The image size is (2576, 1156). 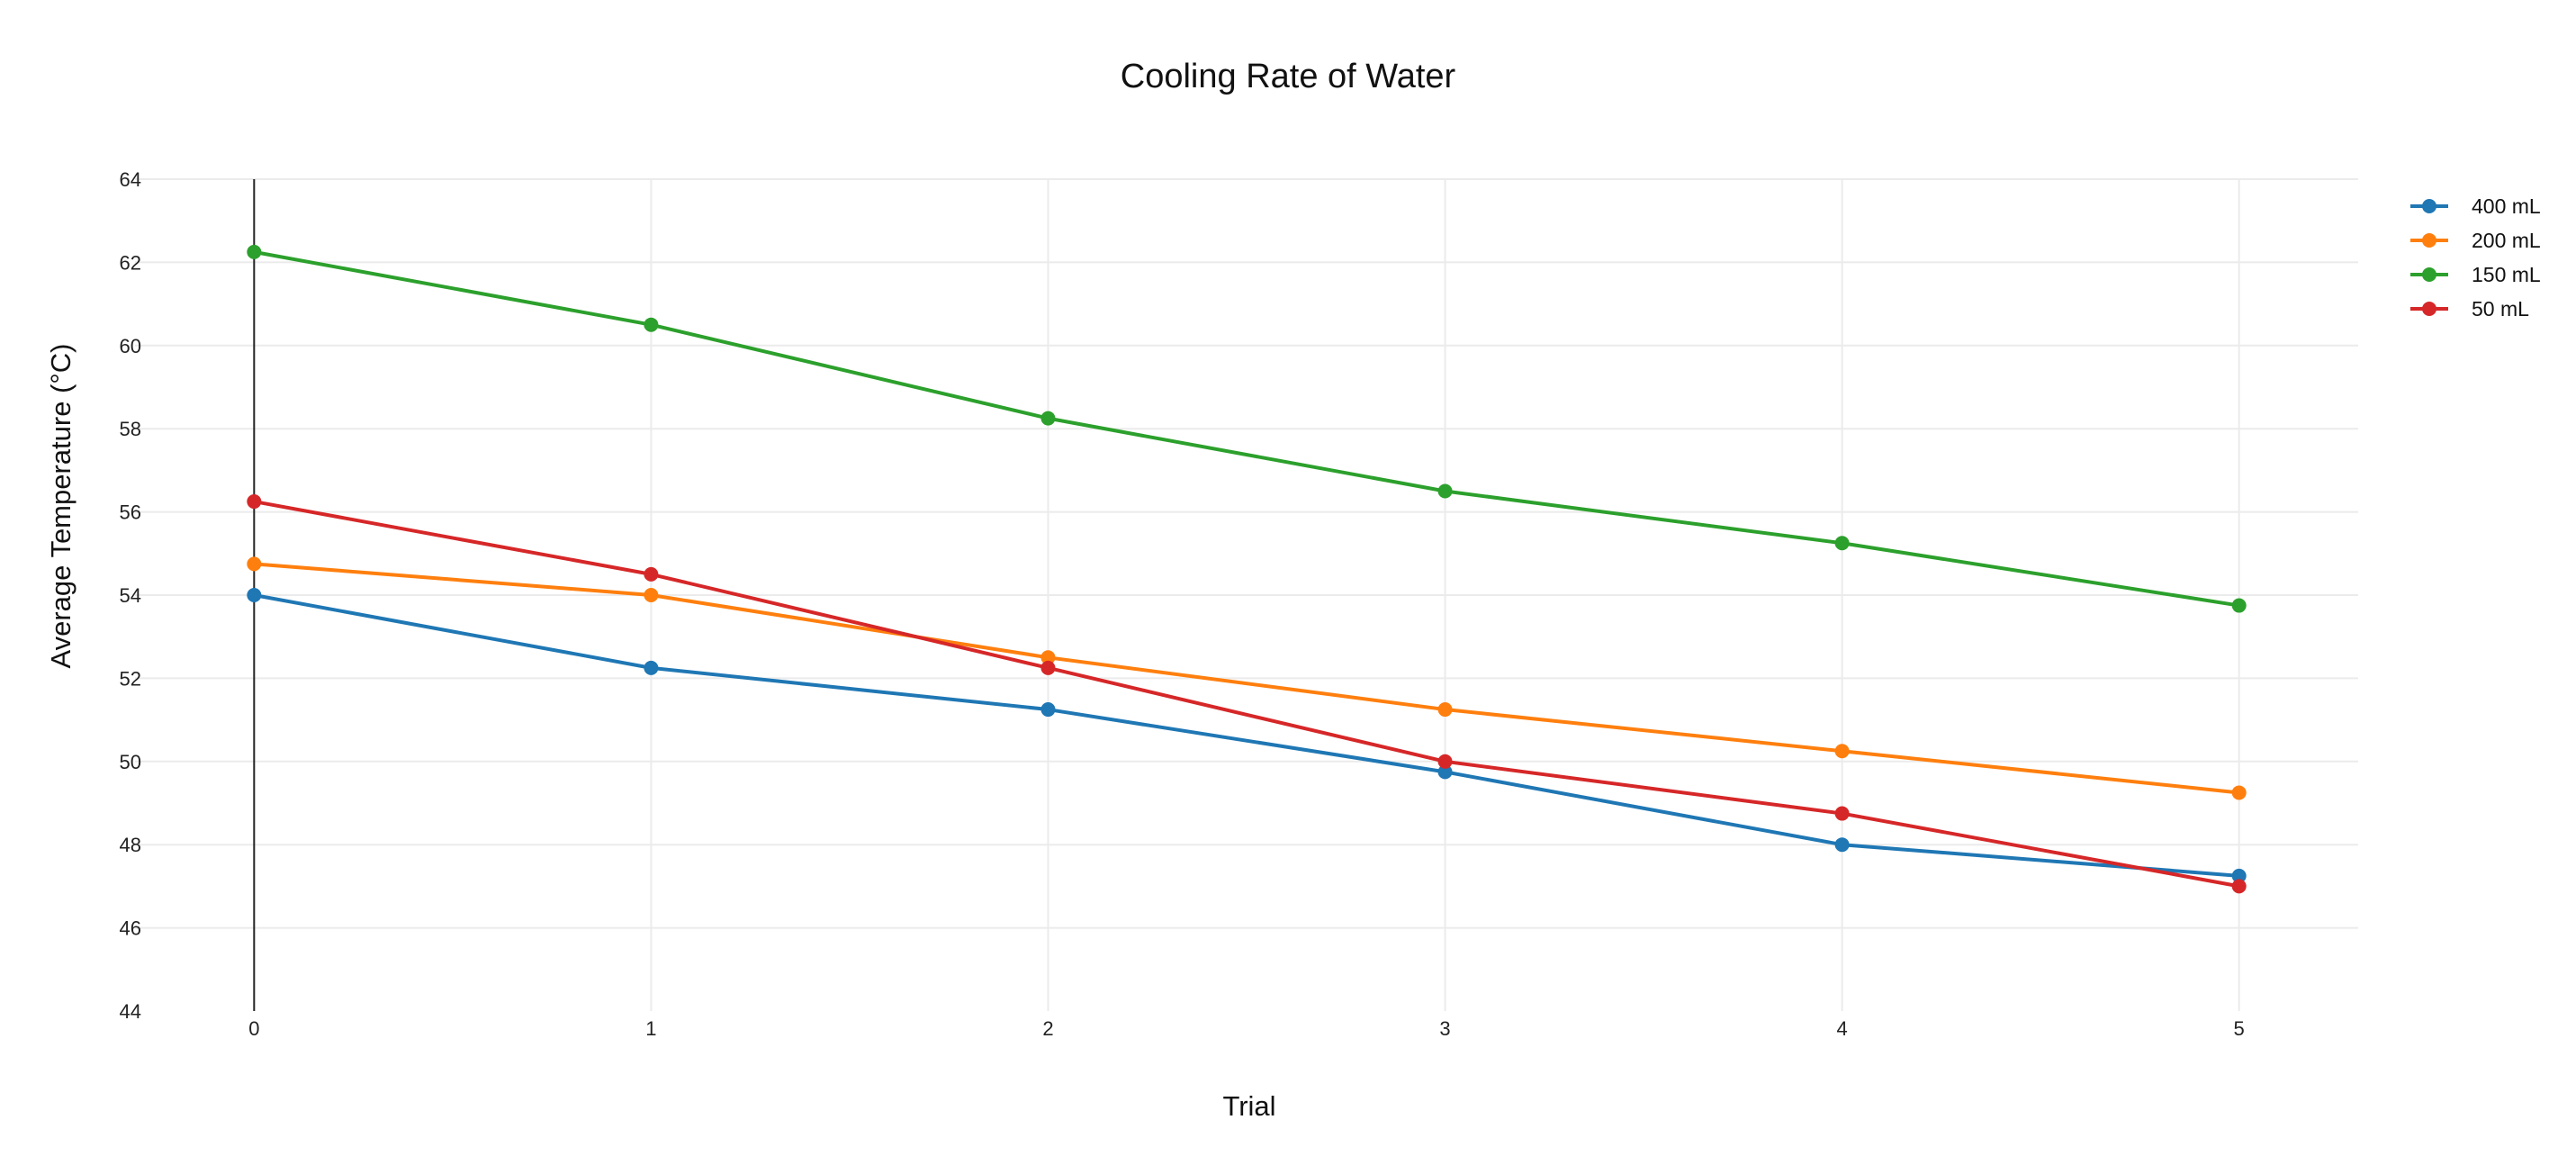 What do you see at coordinates (130, 845) in the screenshot?
I see `y-tick-label: 48` at bounding box center [130, 845].